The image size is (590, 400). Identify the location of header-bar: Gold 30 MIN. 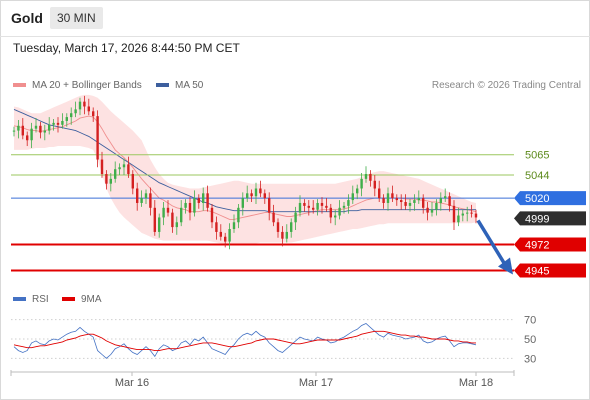
(295, 18).